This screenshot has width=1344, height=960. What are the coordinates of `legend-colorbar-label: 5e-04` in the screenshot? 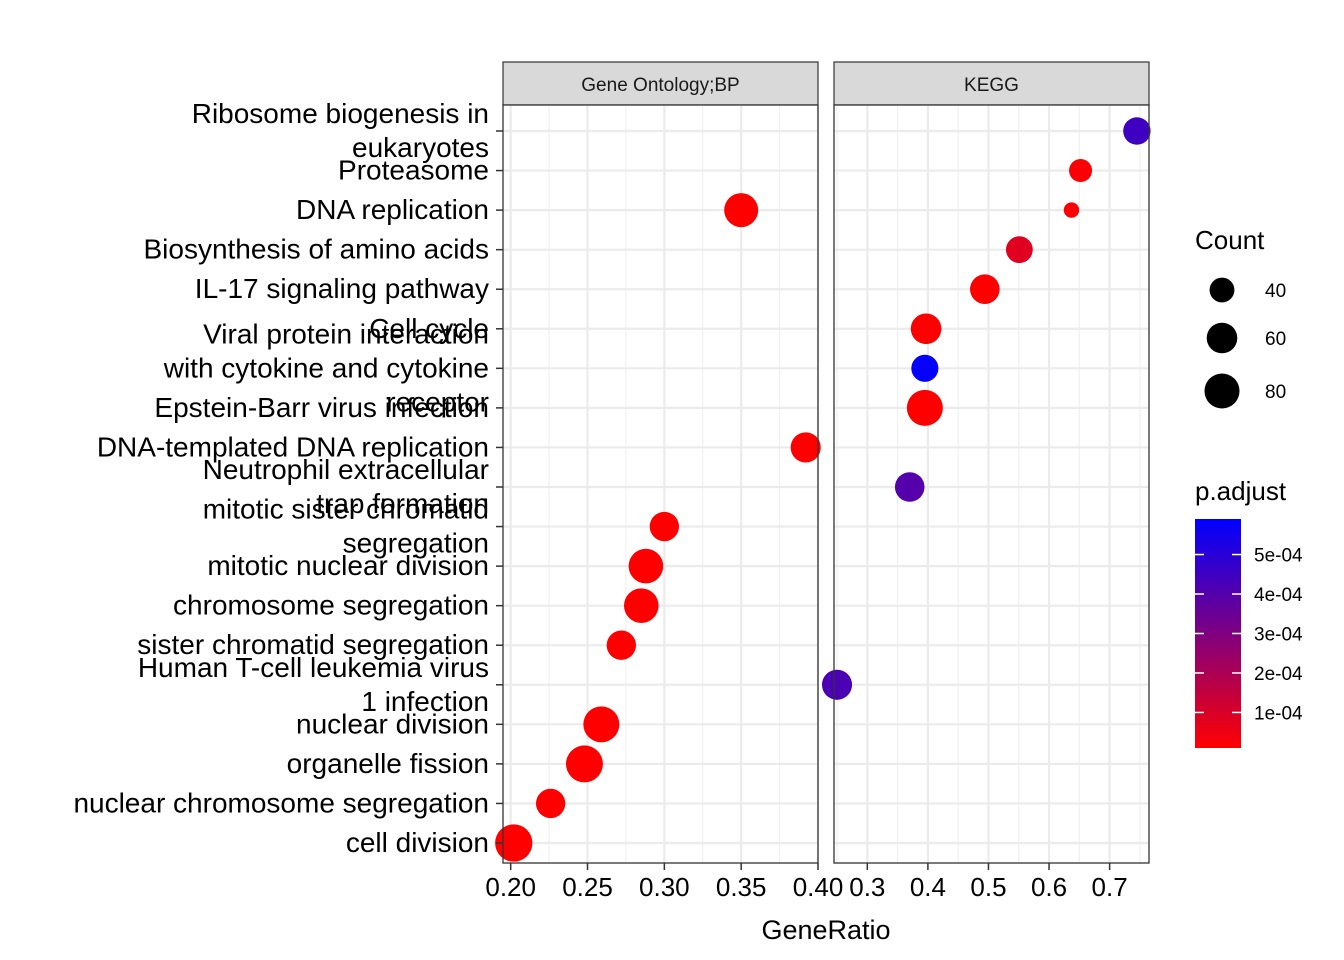 It's located at (1278, 556).